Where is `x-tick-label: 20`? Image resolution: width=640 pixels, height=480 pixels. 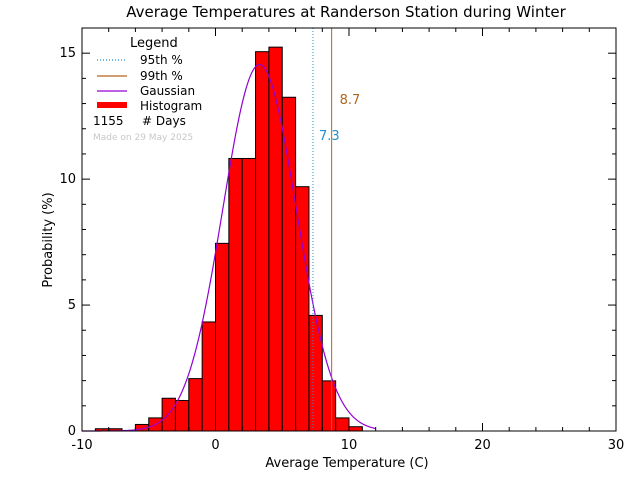
x-tick-label: 20 is located at coordinates (482, 445).